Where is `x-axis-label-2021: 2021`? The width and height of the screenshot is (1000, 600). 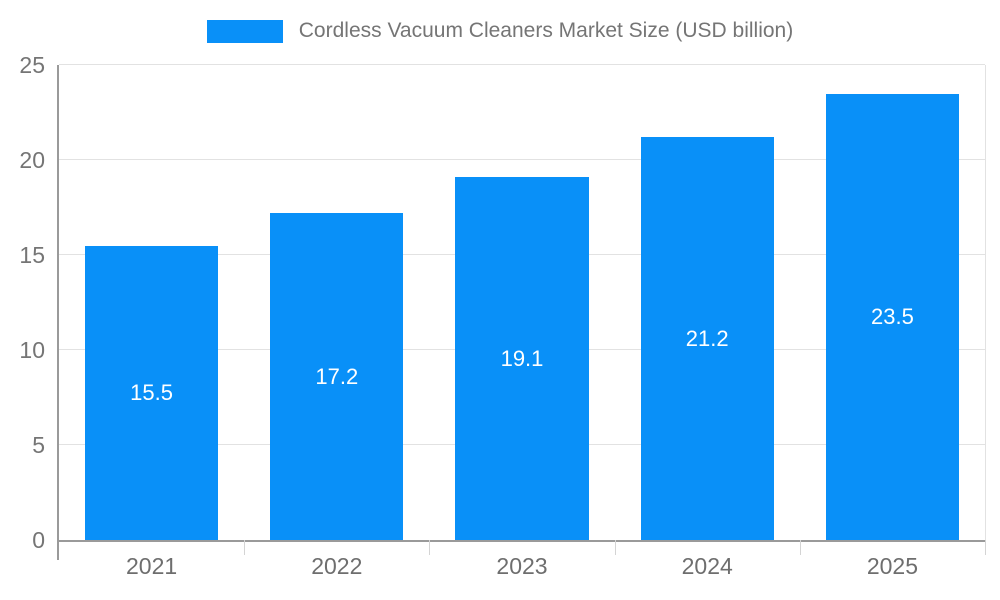 x-axis-label-2021: 2021 is located at coordinates (152, 566).